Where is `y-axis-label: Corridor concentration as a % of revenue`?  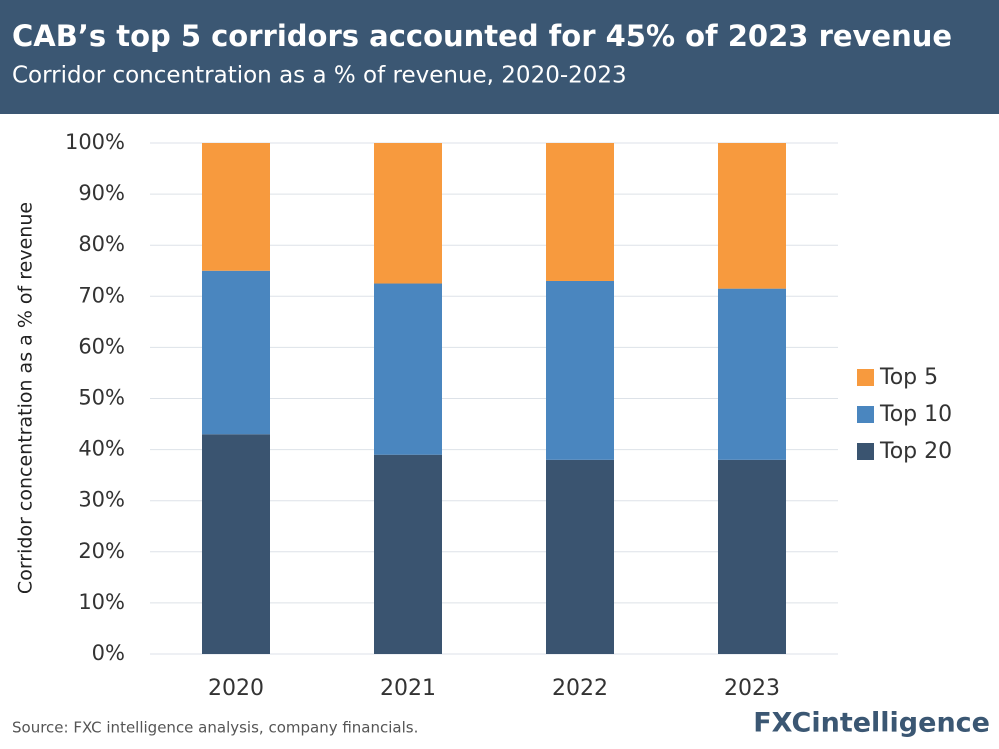 y-axis-label: Corridor concentration as a % of revenue is located at coordinates (26, 398).